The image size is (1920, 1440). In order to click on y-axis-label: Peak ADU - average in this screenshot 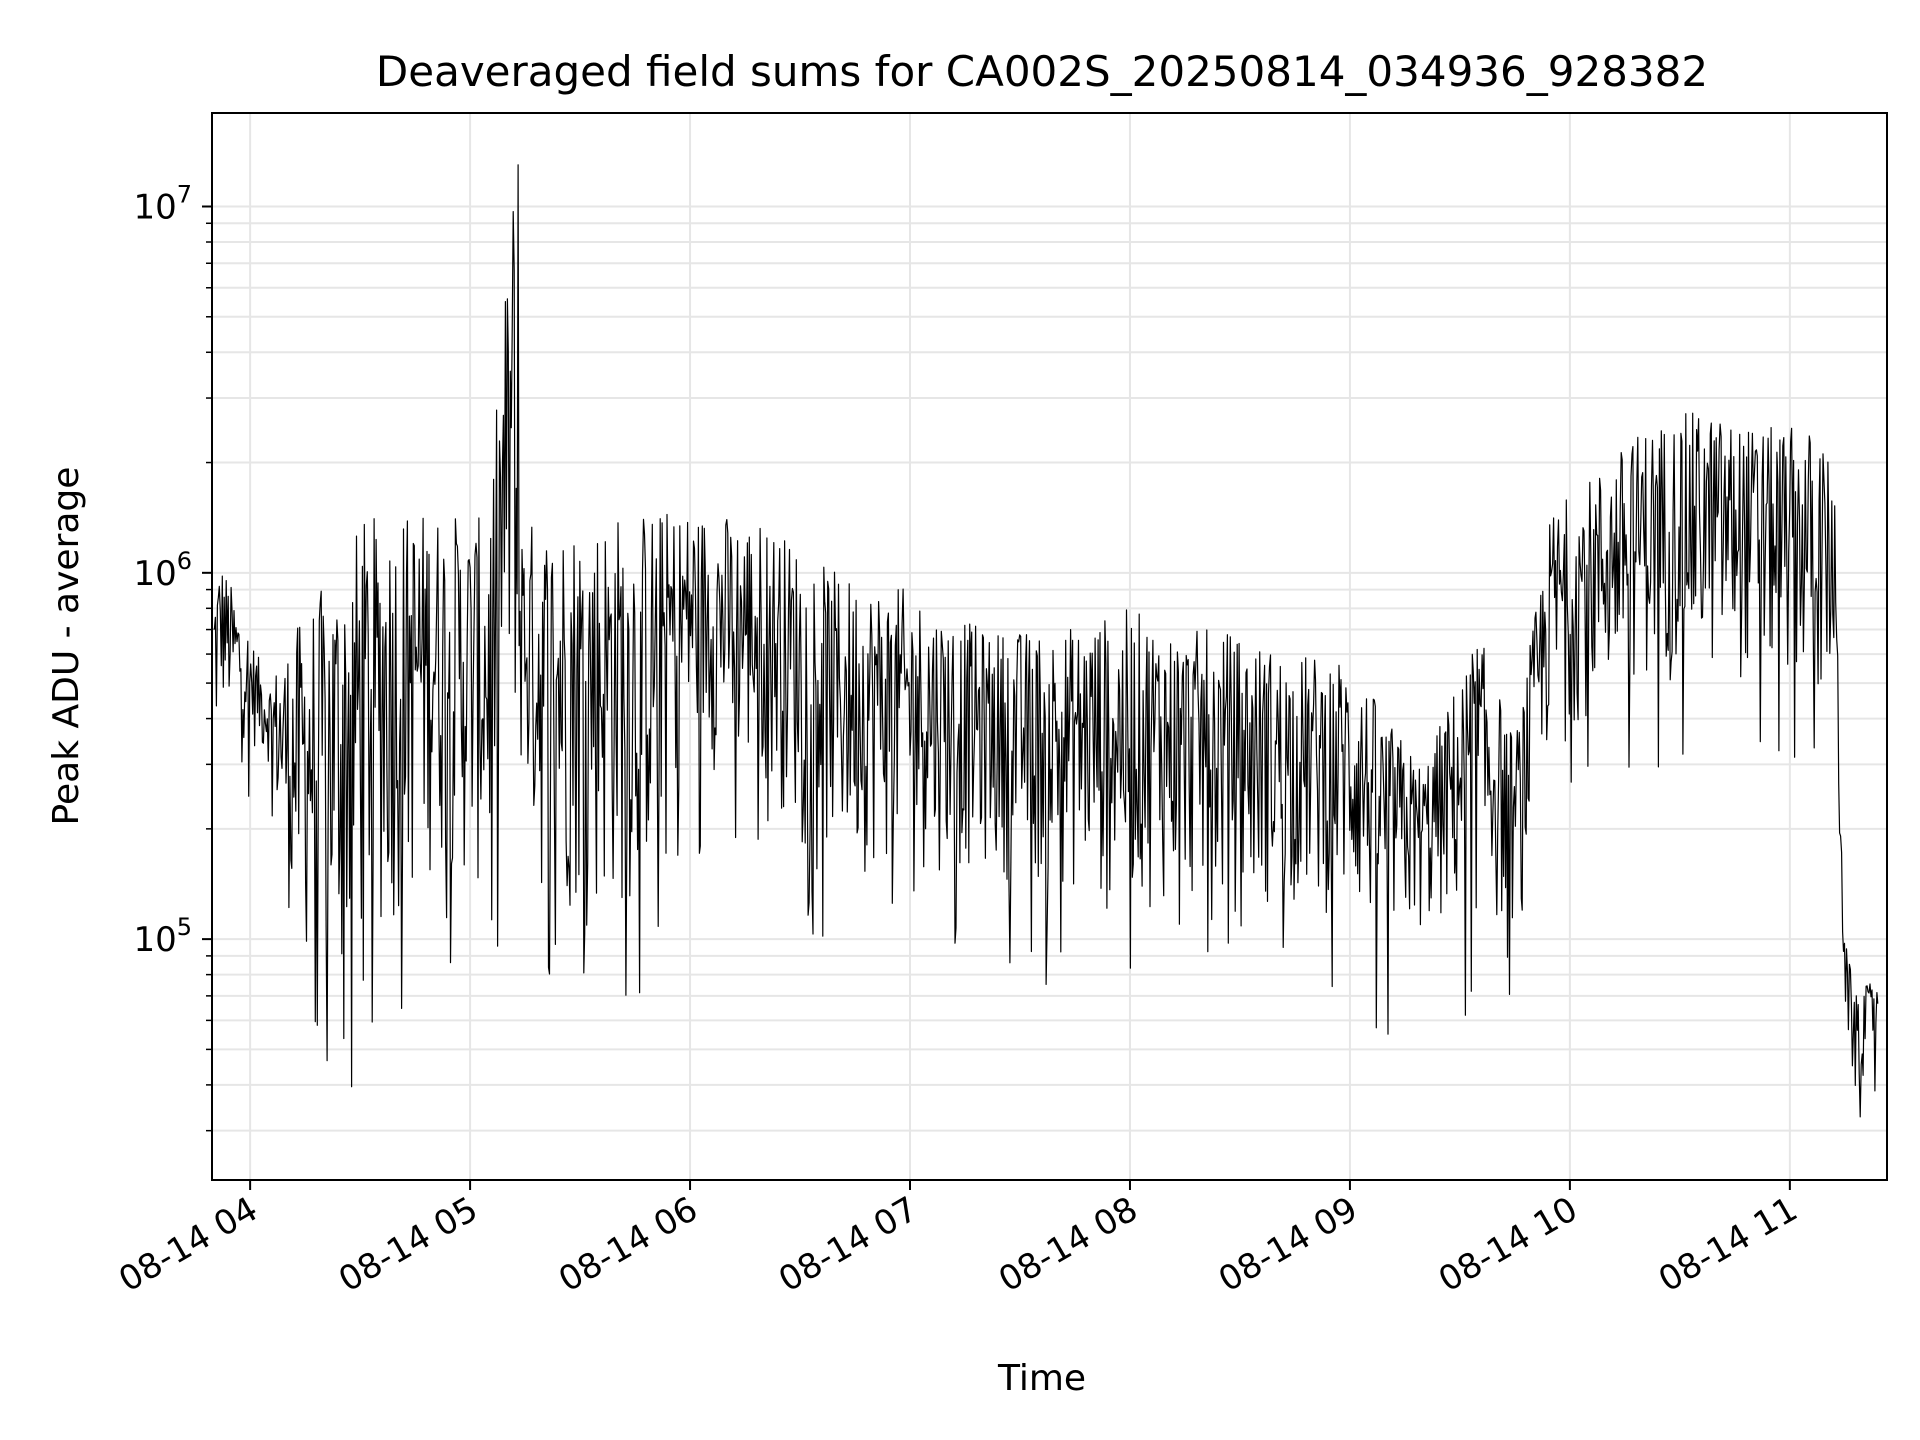, I will do `click(66, 646)`.